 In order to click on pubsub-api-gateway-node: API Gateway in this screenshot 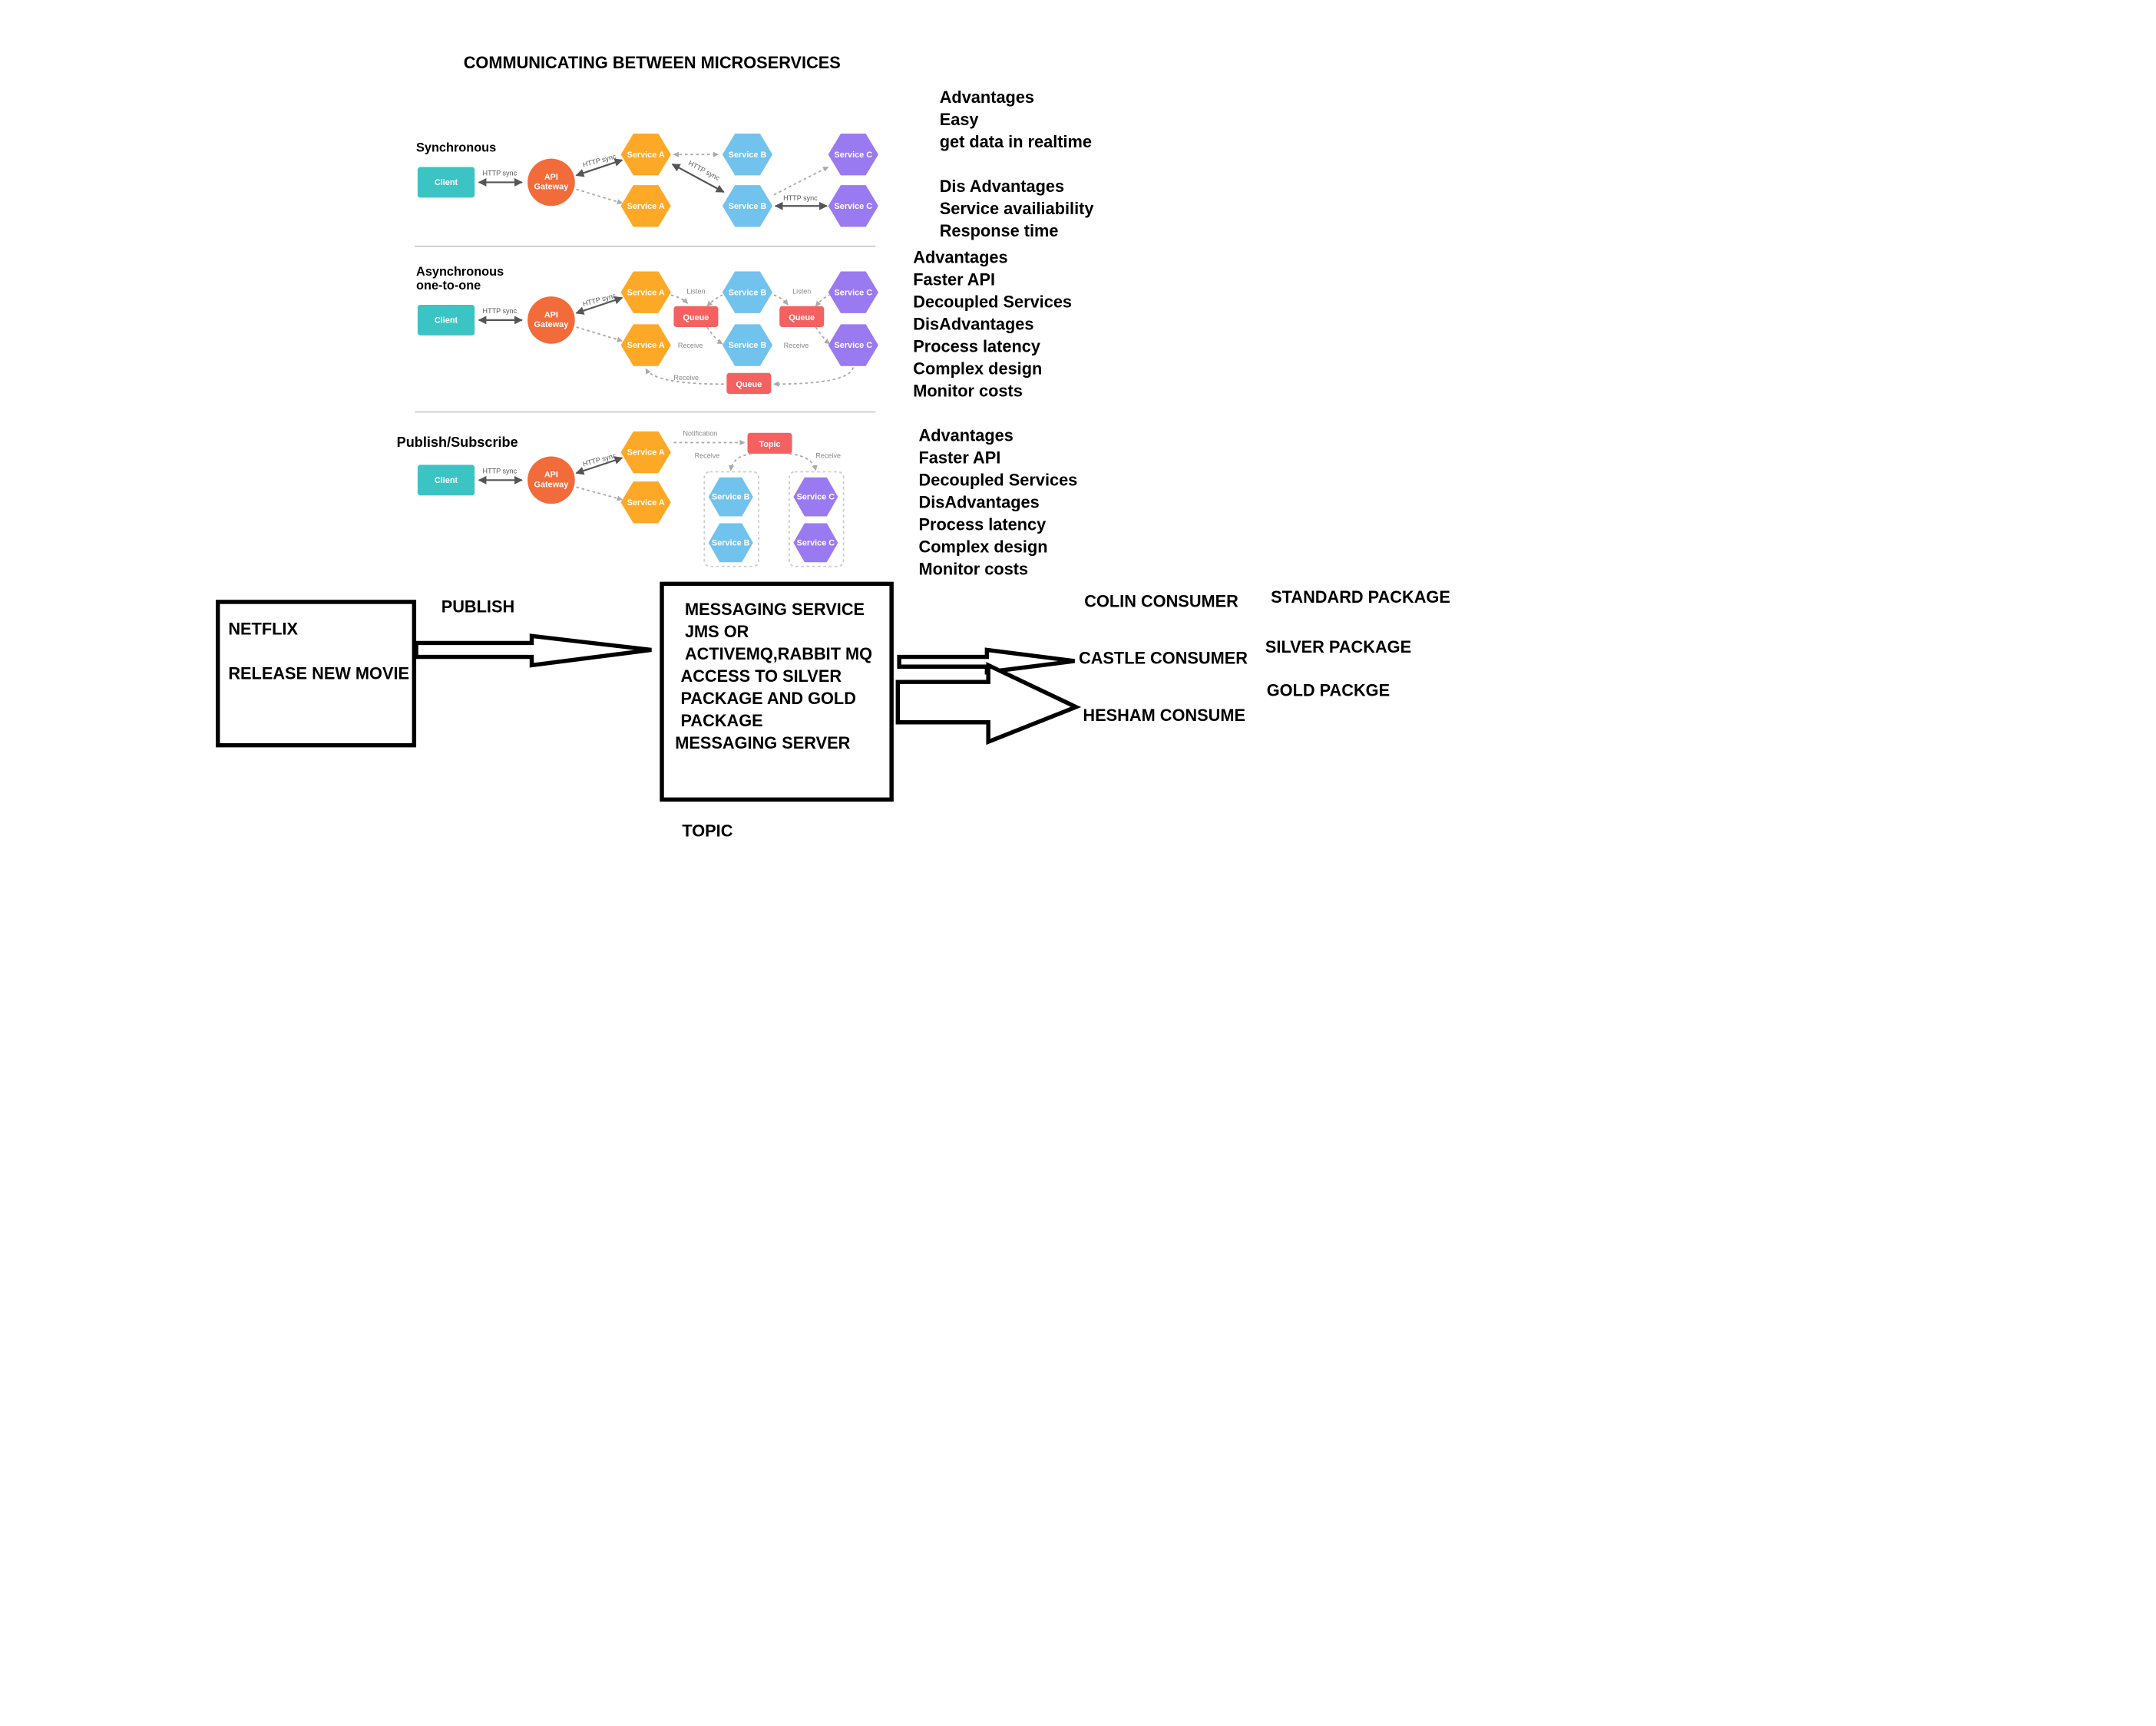, I will do `click(551, 480)`.